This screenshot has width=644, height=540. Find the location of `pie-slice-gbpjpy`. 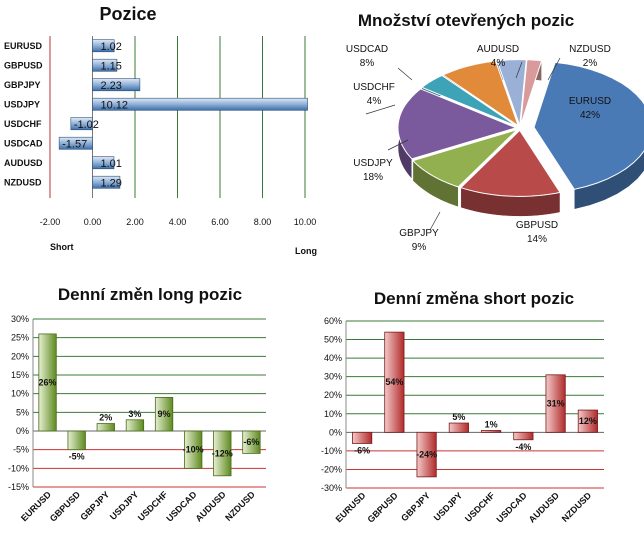

pie-slice-gbpjpy is located at coordinates (464, 158).